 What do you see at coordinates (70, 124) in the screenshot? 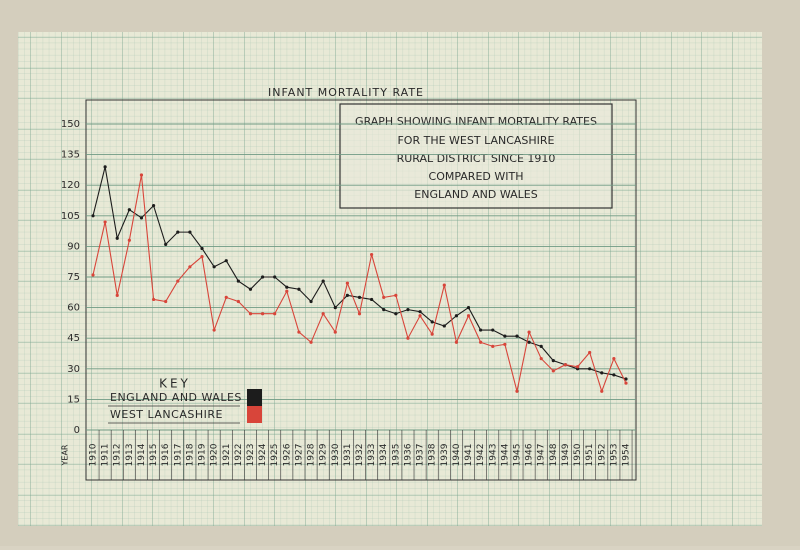
I see `y-tick-label: 150` at bounding box center [70, 124].